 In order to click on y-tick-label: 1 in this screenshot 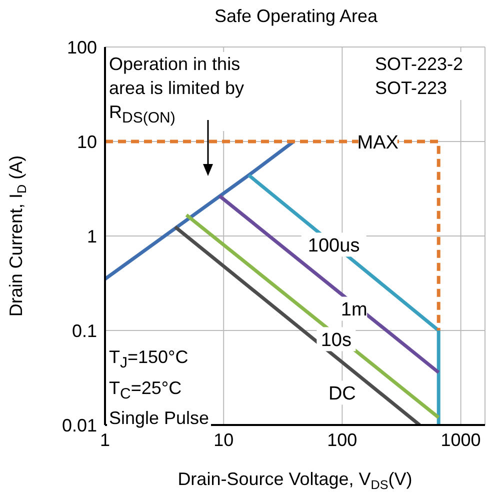, I will do `click(91, 236)`.